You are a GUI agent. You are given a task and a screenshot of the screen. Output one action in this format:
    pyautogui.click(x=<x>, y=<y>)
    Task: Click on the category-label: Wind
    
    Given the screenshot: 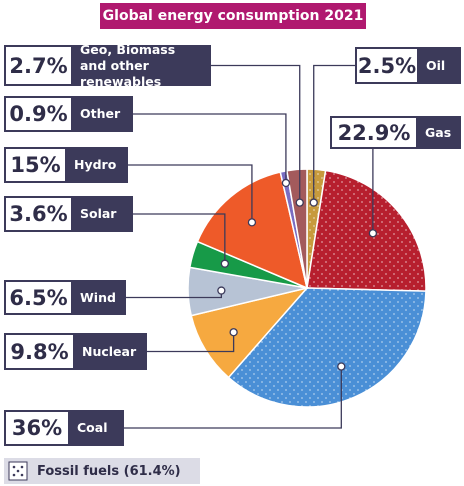 What is the action you would take?
    pyautogui.click(x=99, y=297)
    